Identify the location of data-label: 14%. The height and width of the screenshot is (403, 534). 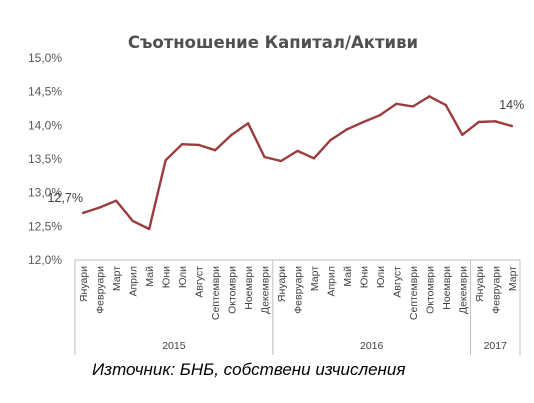
(511, 105).